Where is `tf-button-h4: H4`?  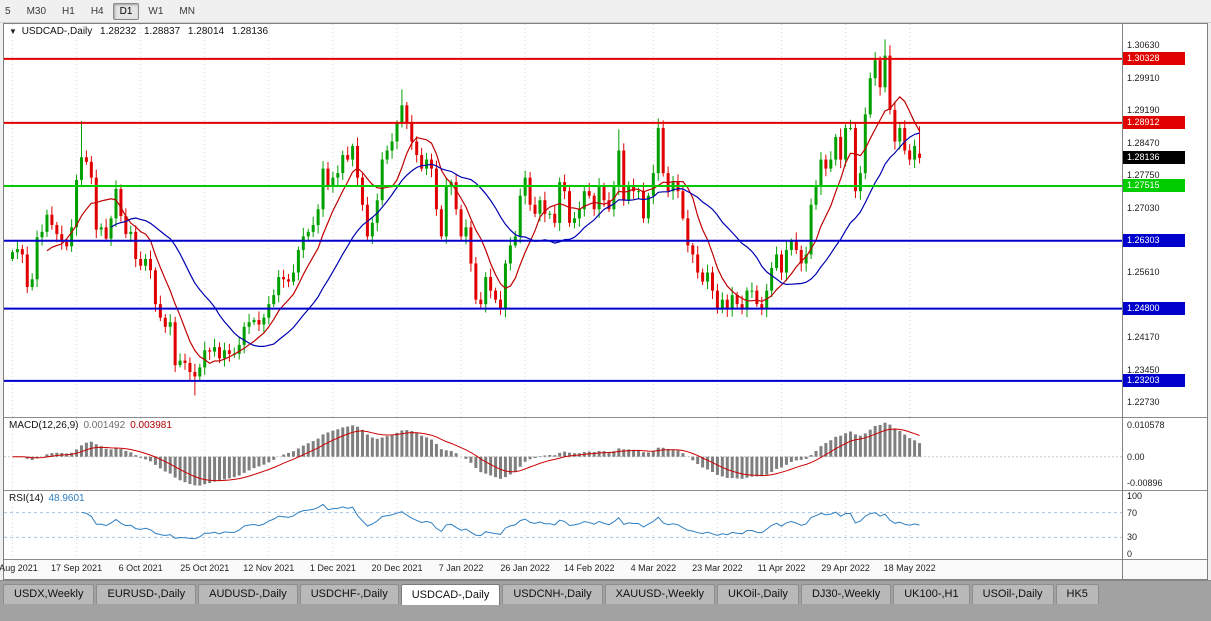
tf-button-h4: H4 is located at coordinates (97, 11).